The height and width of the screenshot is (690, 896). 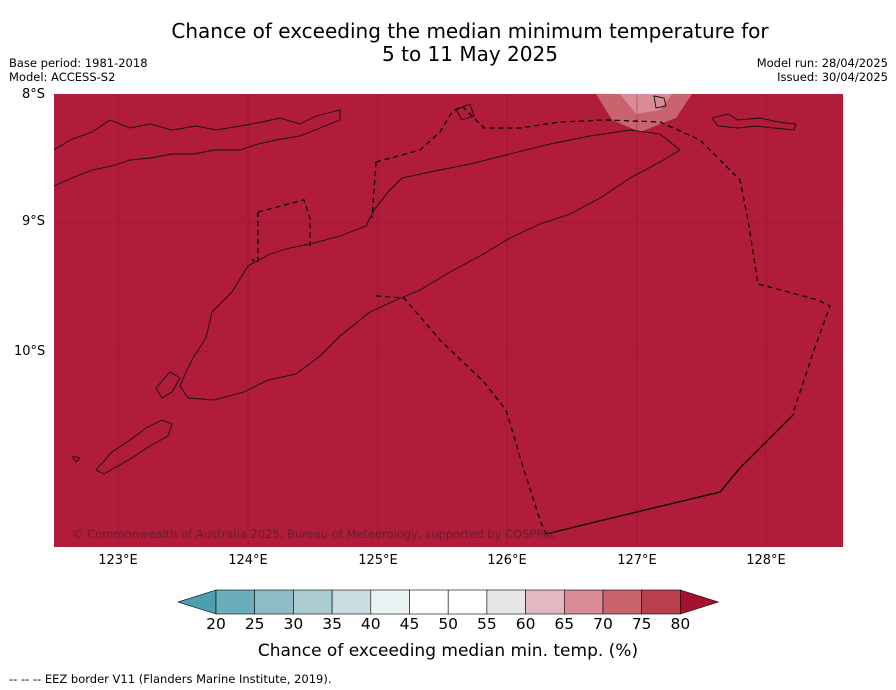 What do you see at coordinates (118, 560) in the screenshot?
I see `lon-label-123e: 123°E` at bounding box center [118, 560].